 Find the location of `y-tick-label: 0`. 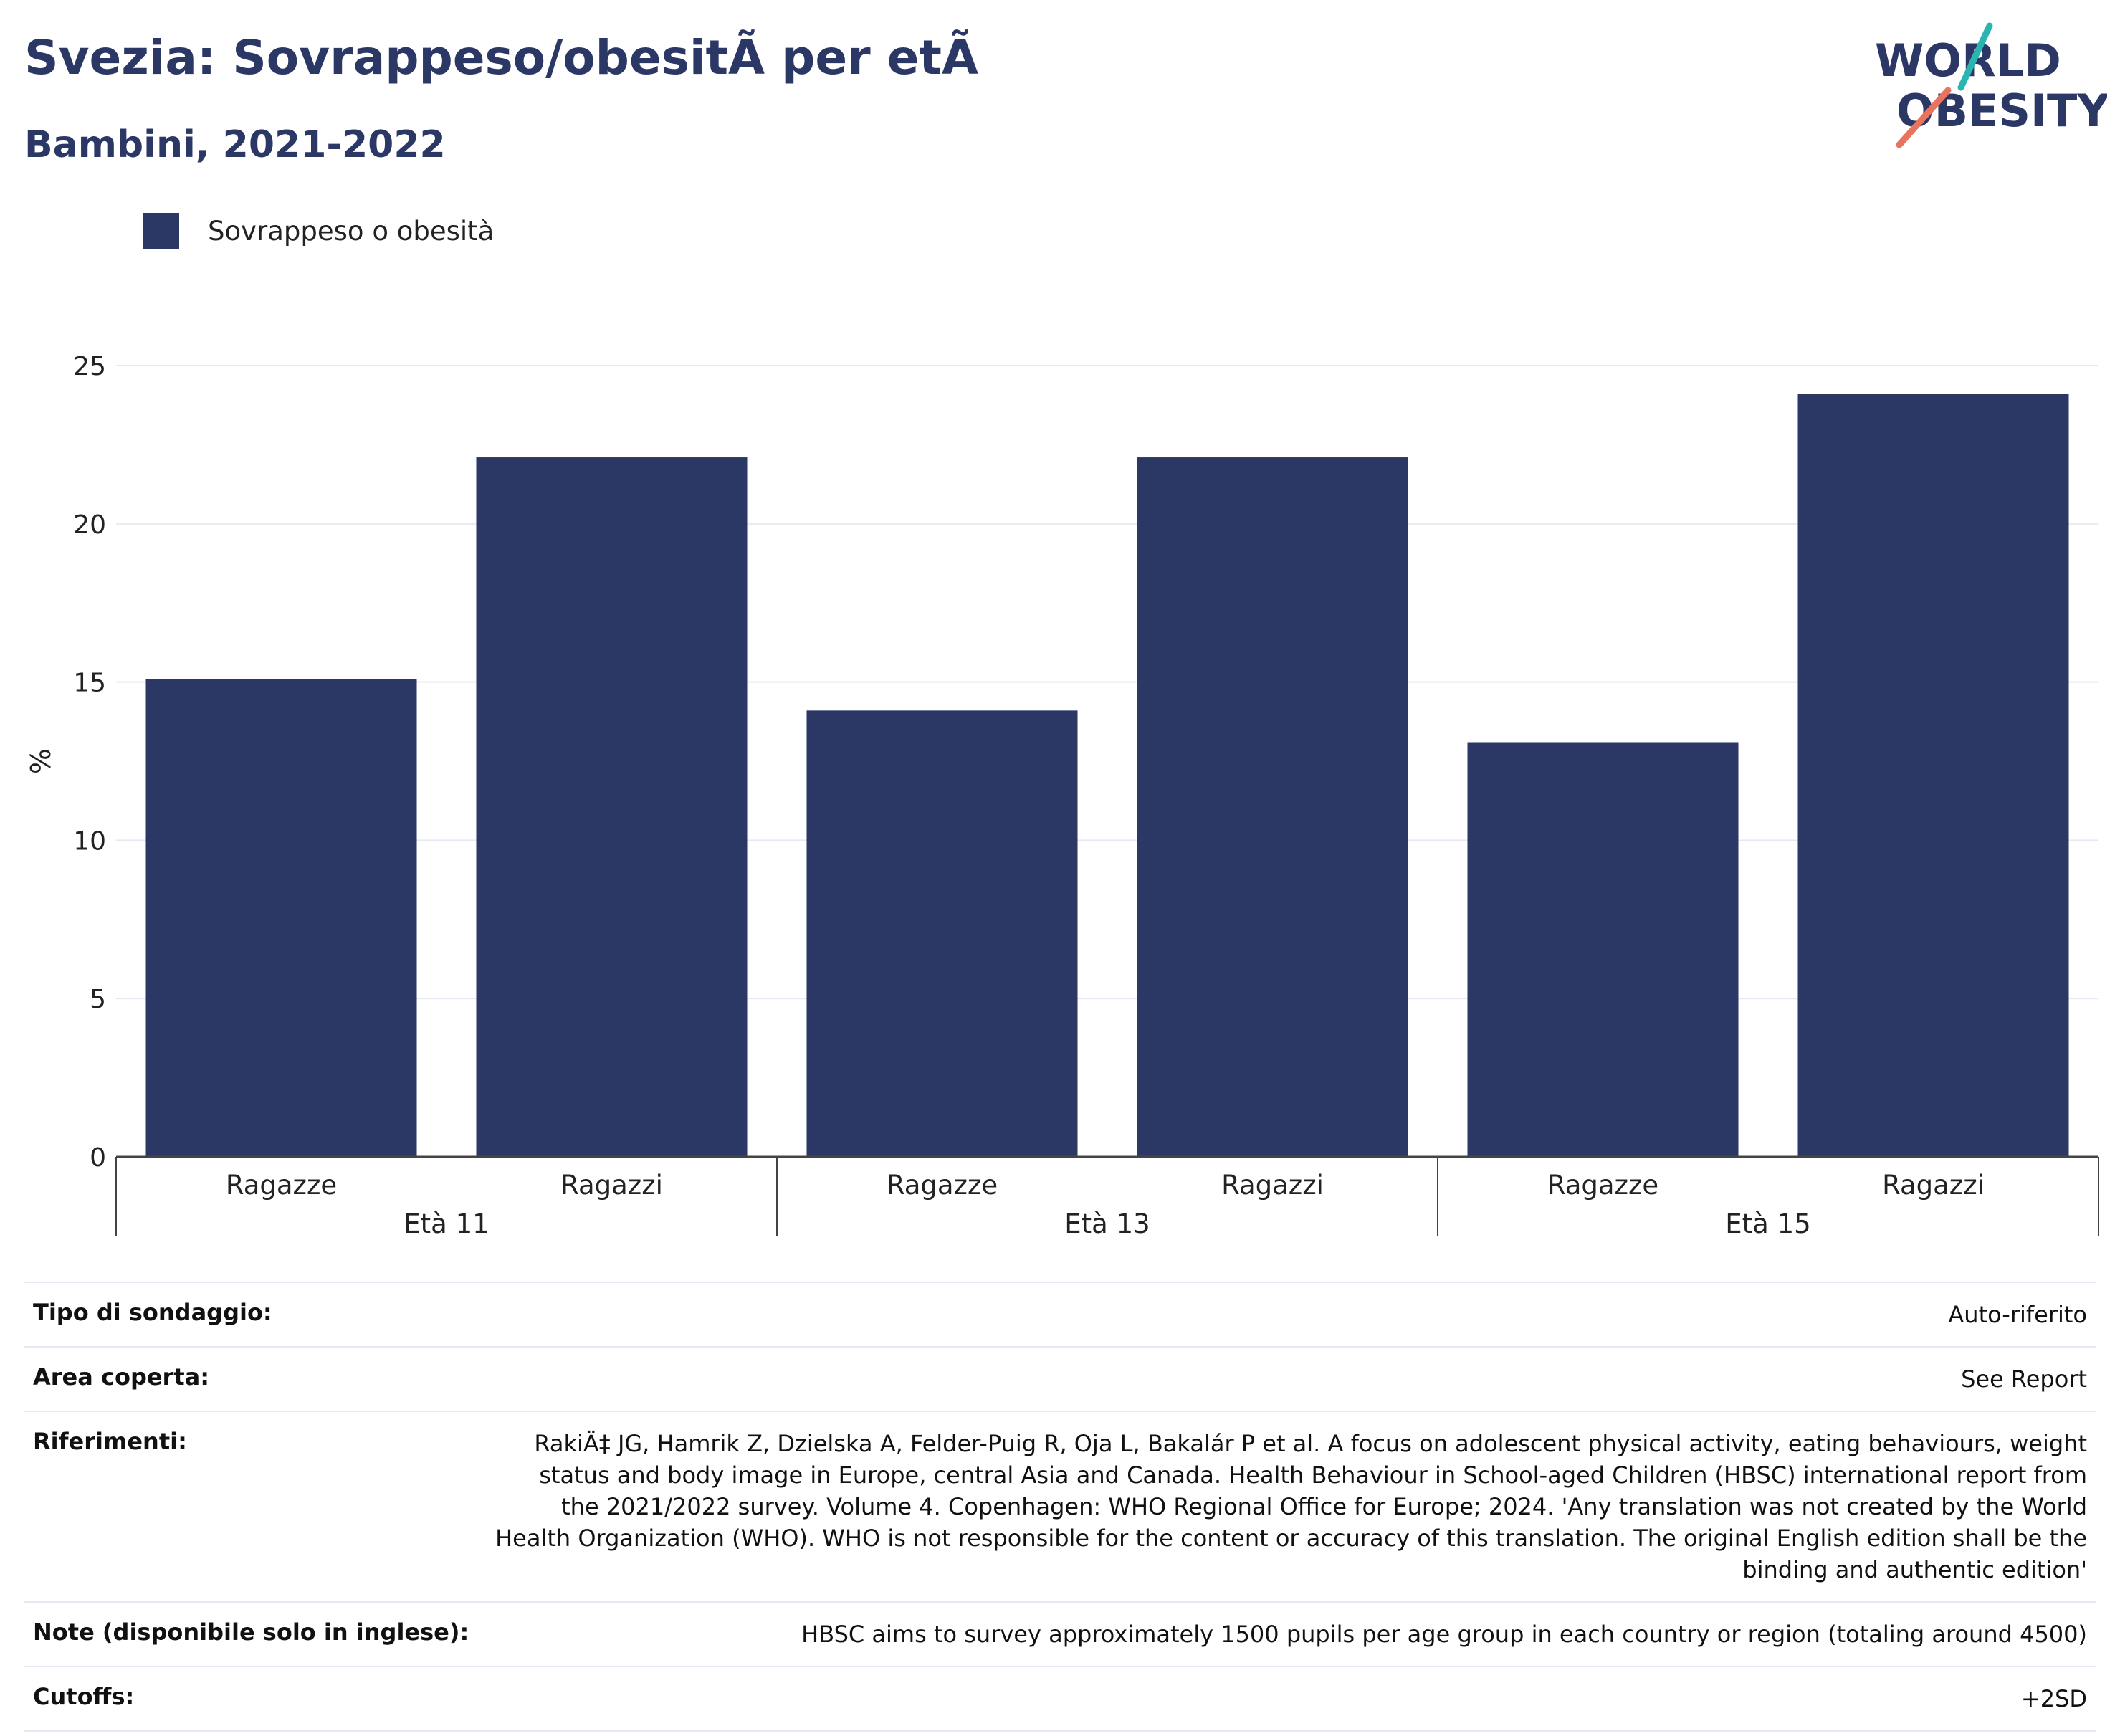

y-tick-label: 0 is located at coordinates (98, 1158).